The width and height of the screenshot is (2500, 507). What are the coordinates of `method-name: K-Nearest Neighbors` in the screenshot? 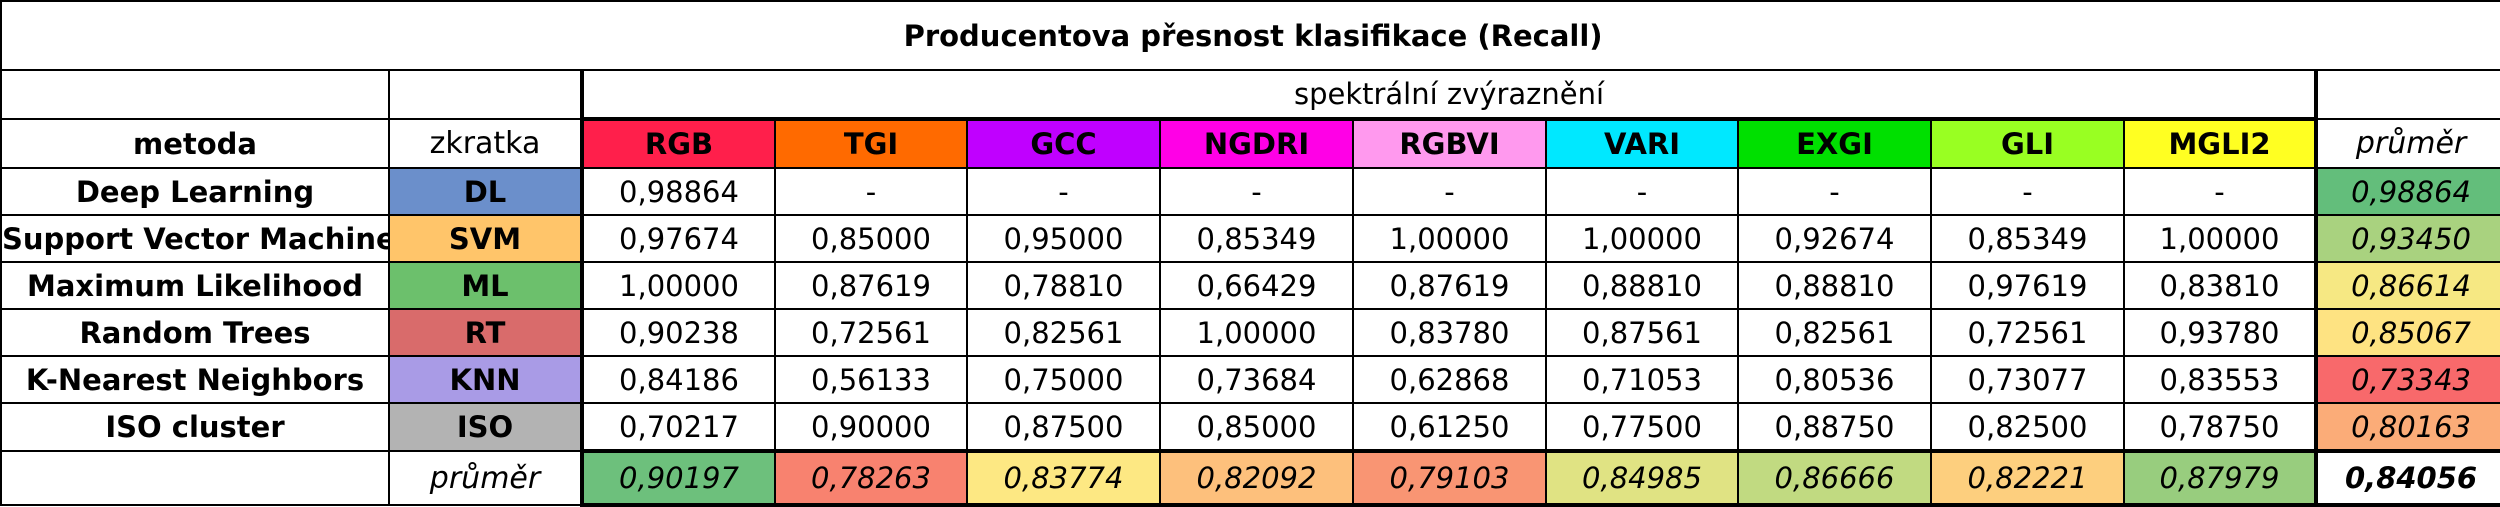 It's located at (195, 379).